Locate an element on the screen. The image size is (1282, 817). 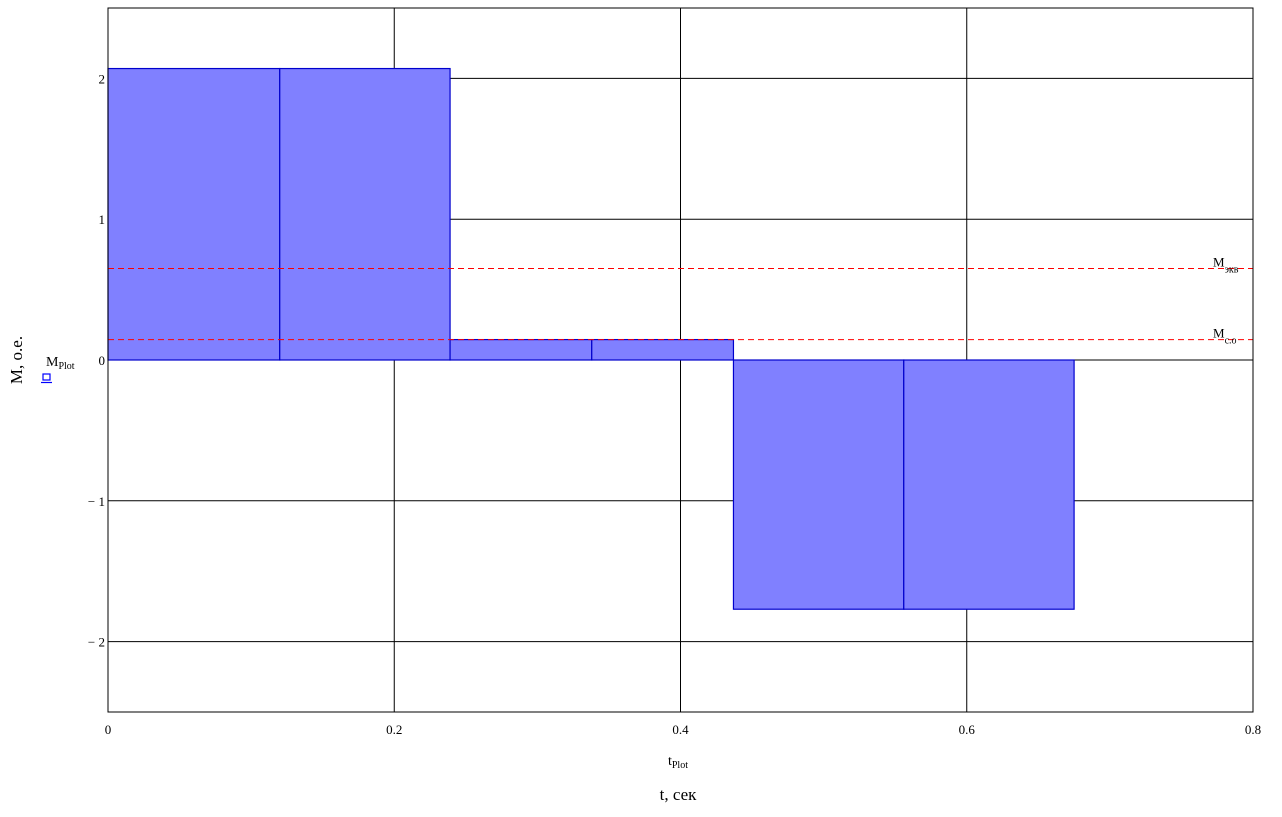
x-tick-label: 0 is located at coordinates (108, 729).